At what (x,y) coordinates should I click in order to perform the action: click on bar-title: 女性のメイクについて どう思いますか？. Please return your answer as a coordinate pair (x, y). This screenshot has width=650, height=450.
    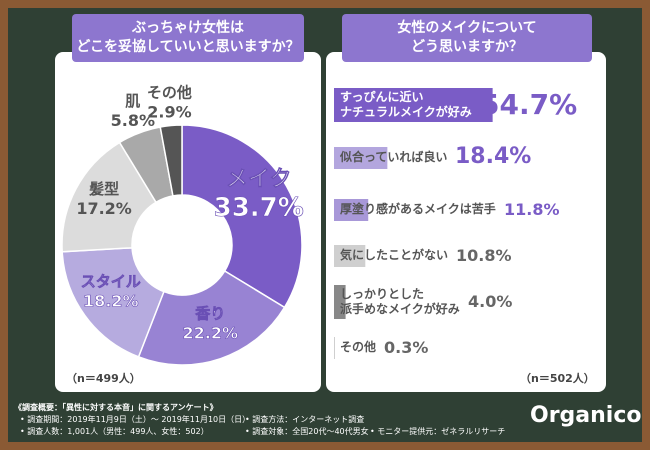
    Looking at the image, I should click on (467, 38).